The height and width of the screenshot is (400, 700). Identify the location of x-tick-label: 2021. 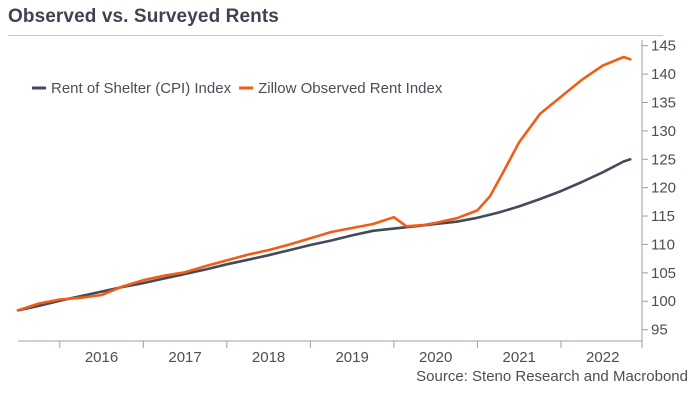
(519, 357).